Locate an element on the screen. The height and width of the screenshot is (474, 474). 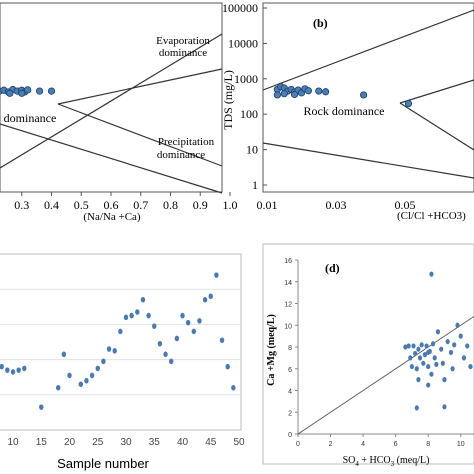
panel-b-xtick-1: 0.03 is located at coordinates (336, 205).